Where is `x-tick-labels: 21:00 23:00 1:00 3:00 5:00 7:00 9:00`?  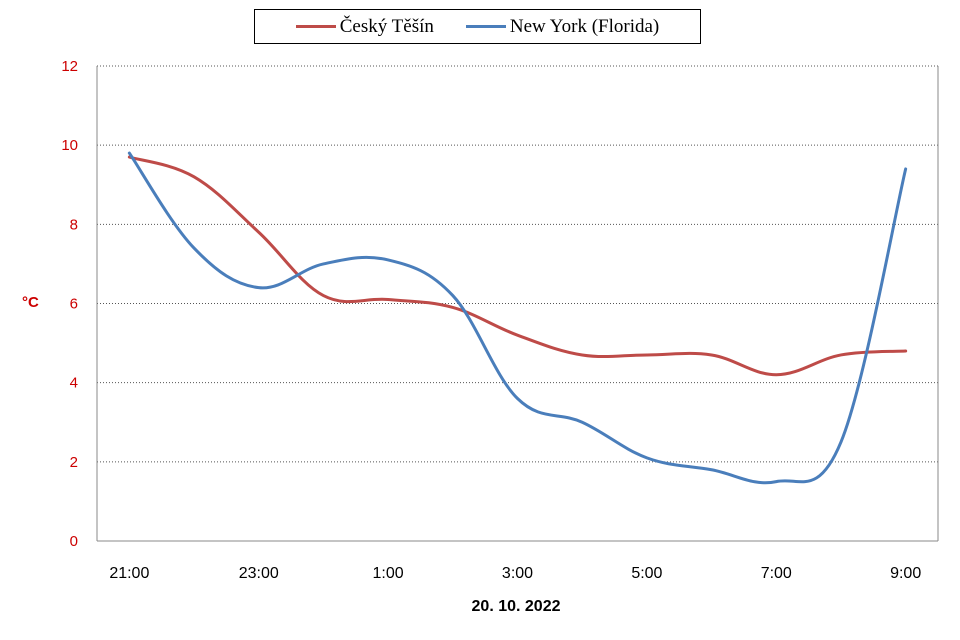
x-tick-labels: 21:00 23:00 1:00 3:00 5:00 7:00 9:00 is located at coordinates (515, 573).